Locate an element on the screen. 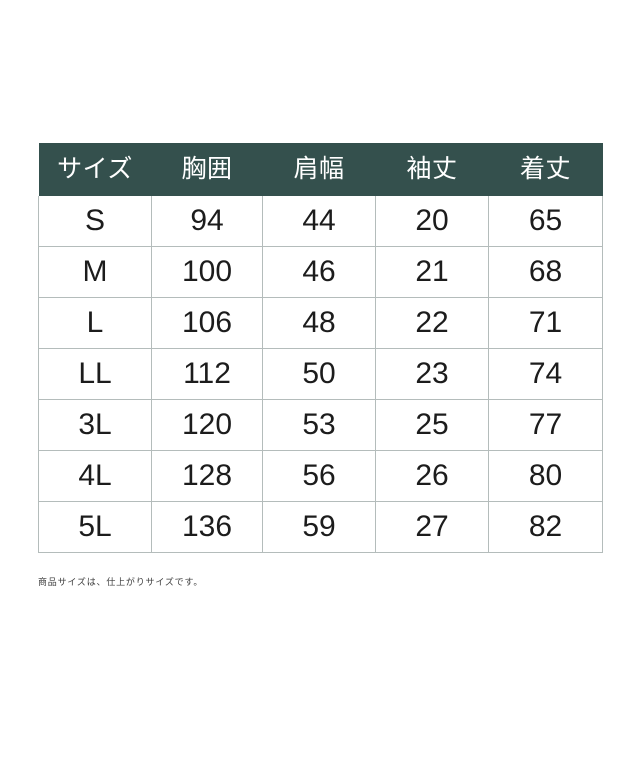 The width and height of the screenshot is (640, 768). cell-chest: 106 is located at coordinates (207, 323).